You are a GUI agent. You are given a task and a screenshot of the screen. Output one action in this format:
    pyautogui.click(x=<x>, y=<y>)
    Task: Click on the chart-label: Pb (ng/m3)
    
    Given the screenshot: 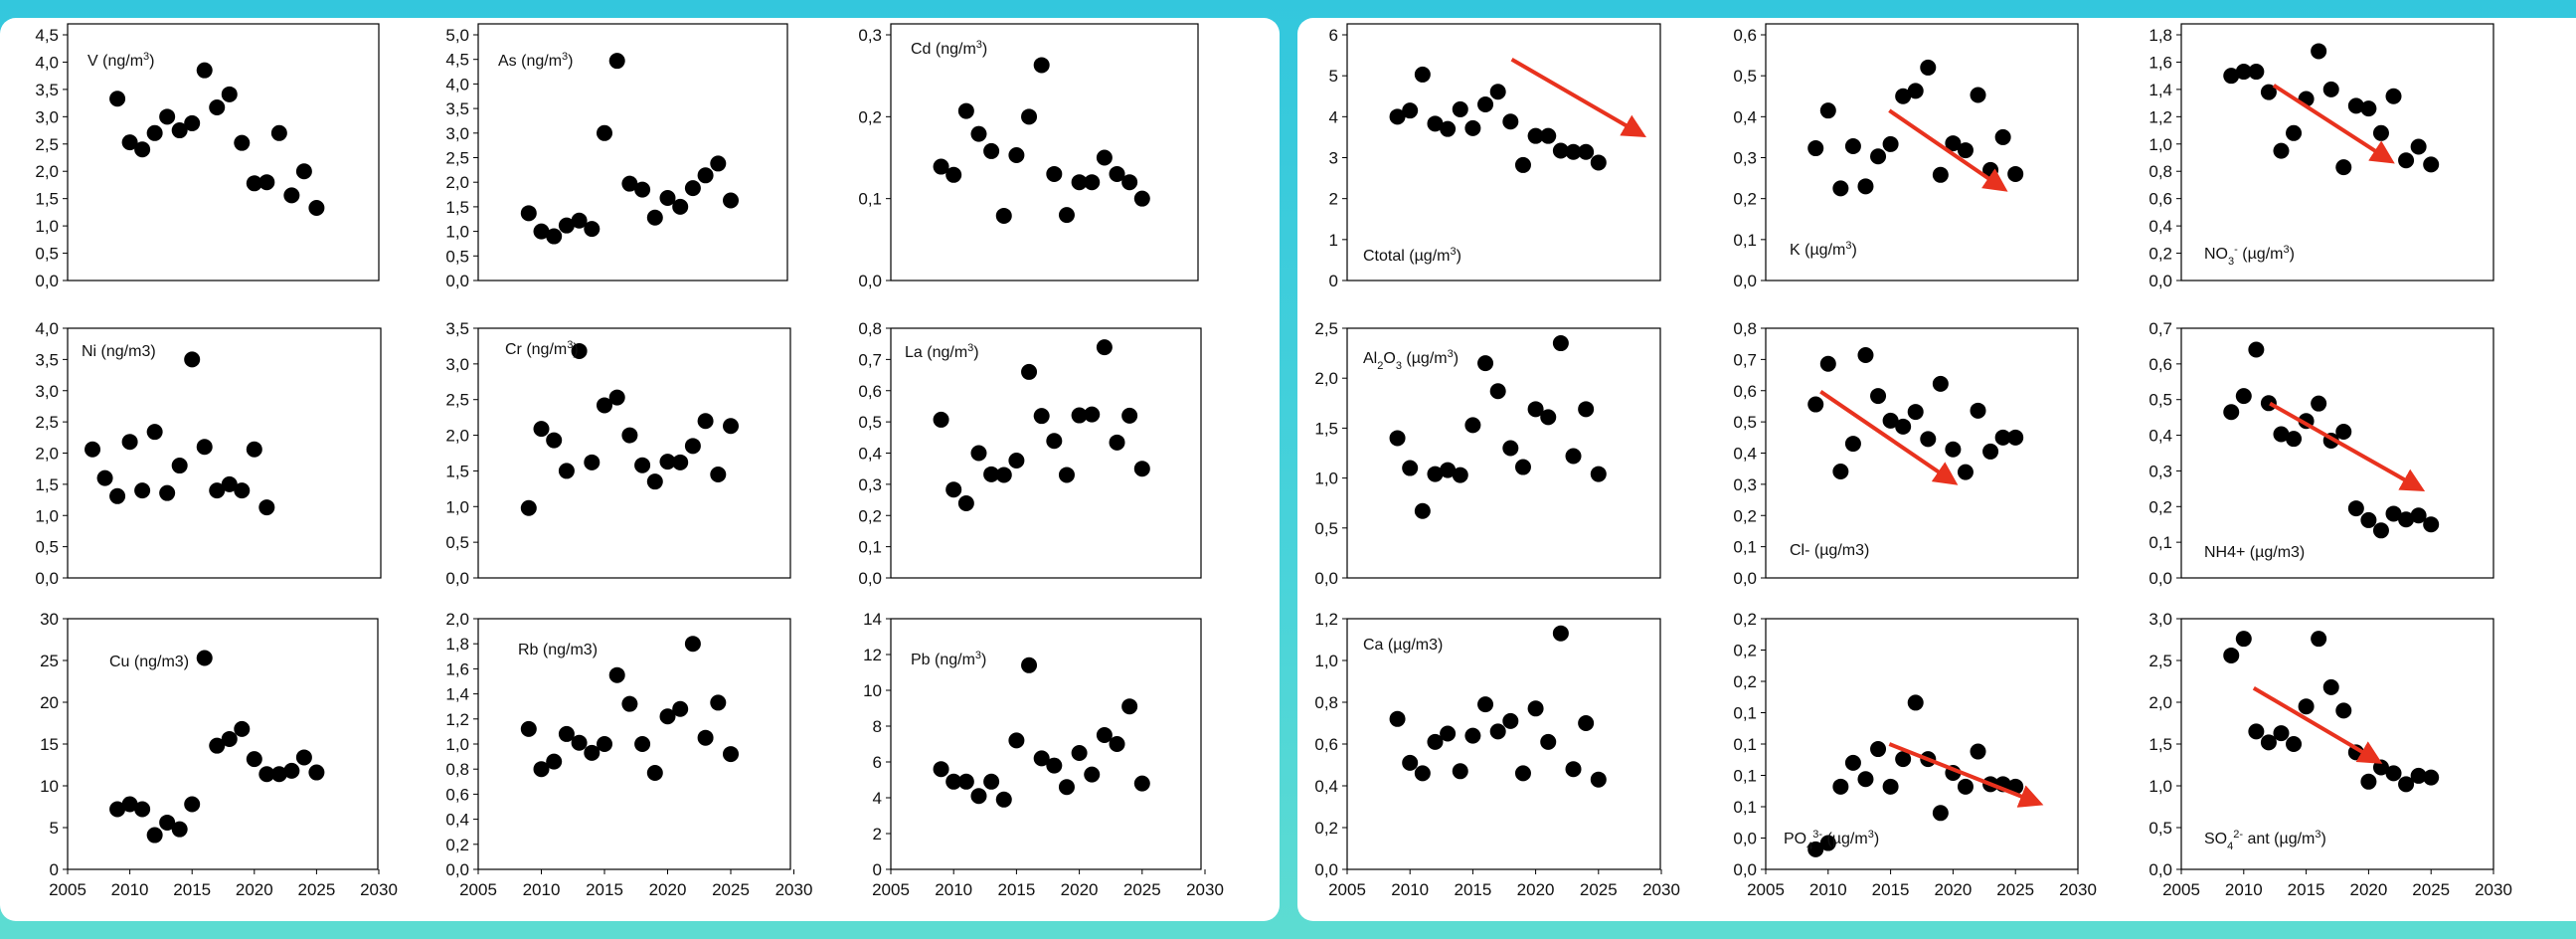 What is the action you would take?
    pyautogui.click(x=948, y=659)
    